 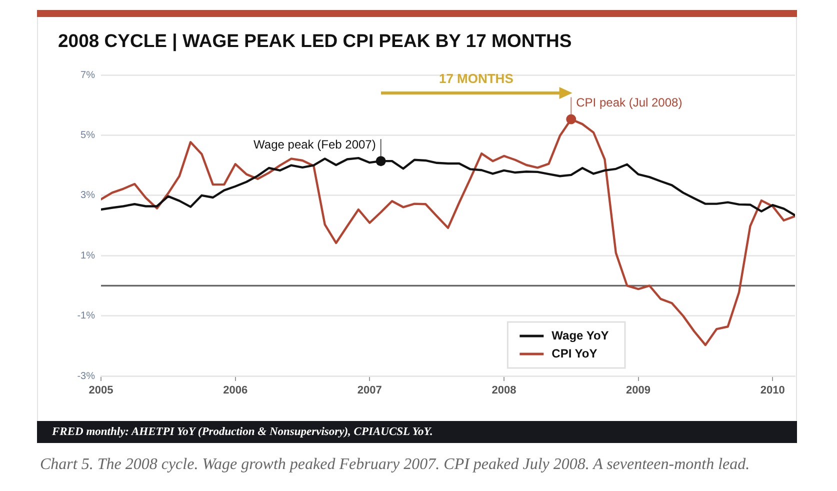 What do you see at coordinates (88, 75) in the screenshot?
I see `y-tick-label: 7%` at bounding box center [88, 75].